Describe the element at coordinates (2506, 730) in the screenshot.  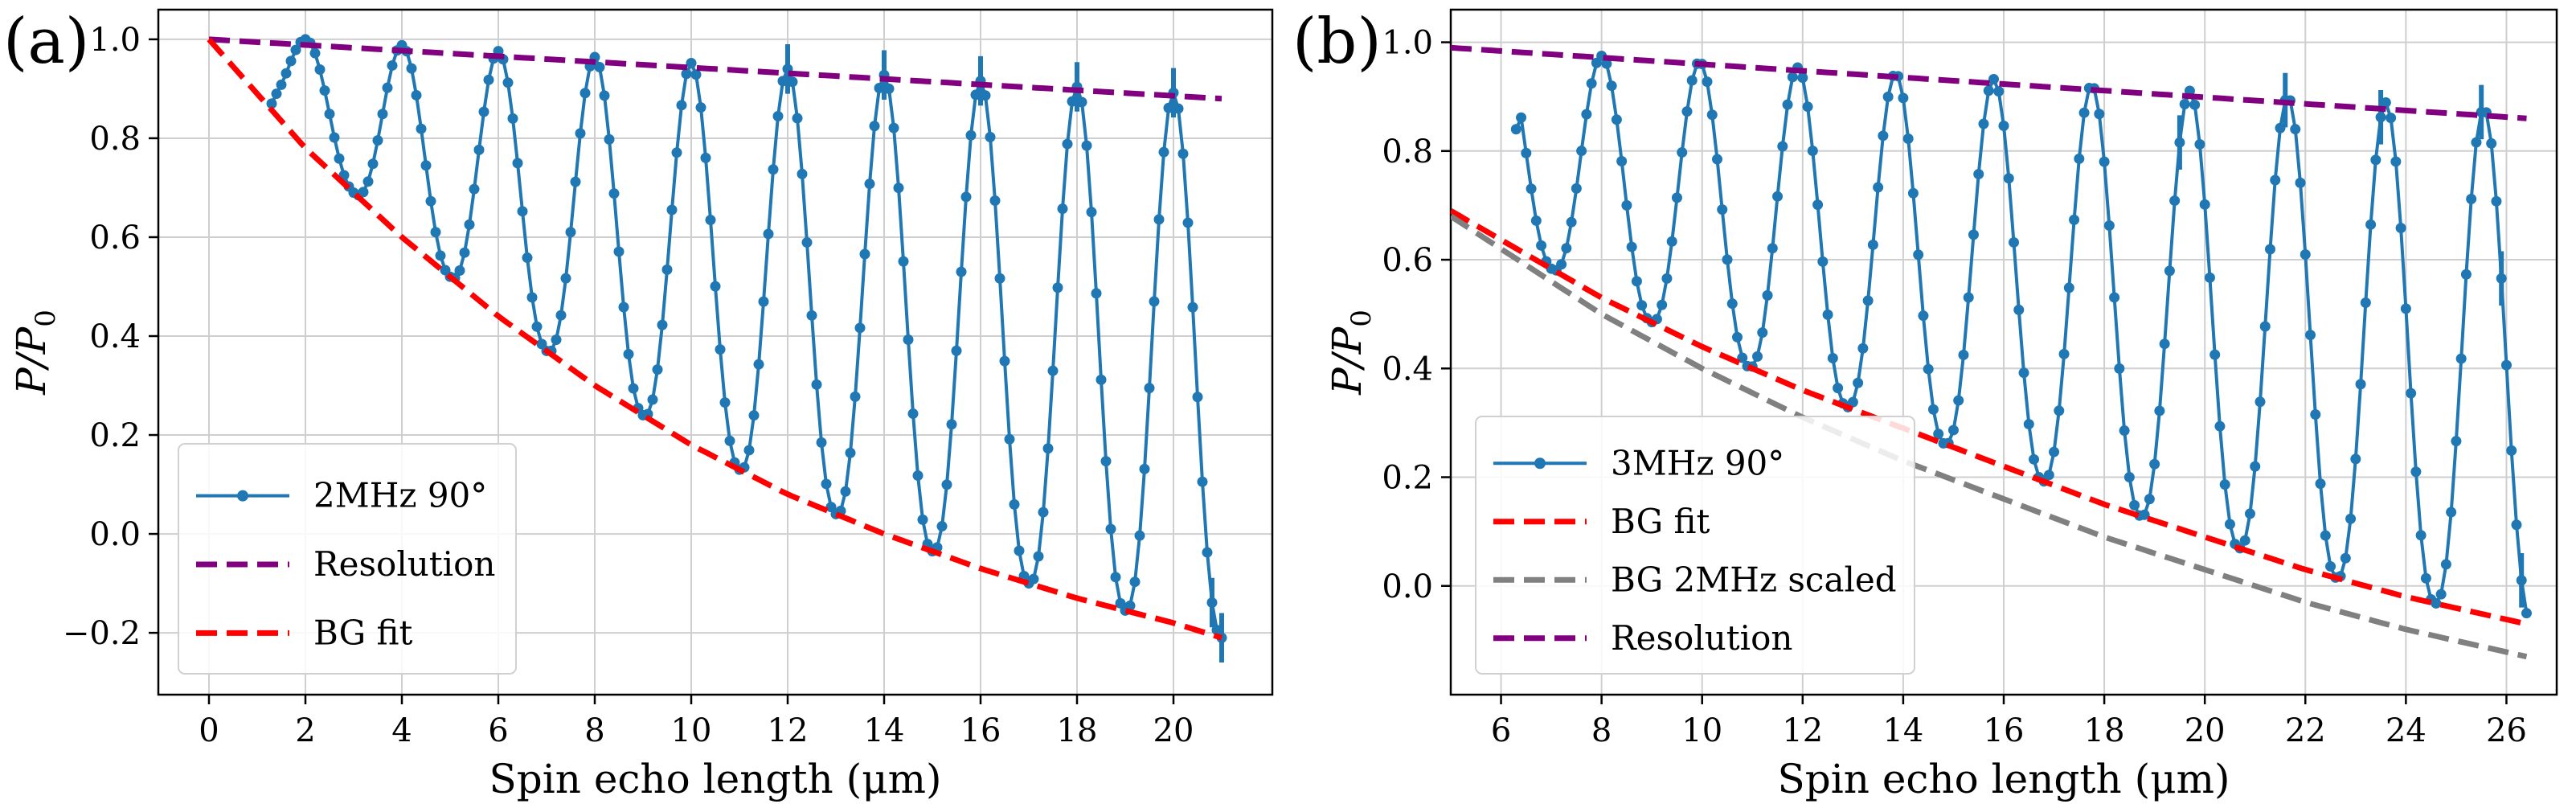
I see `x-tick-label: 26` at that location.